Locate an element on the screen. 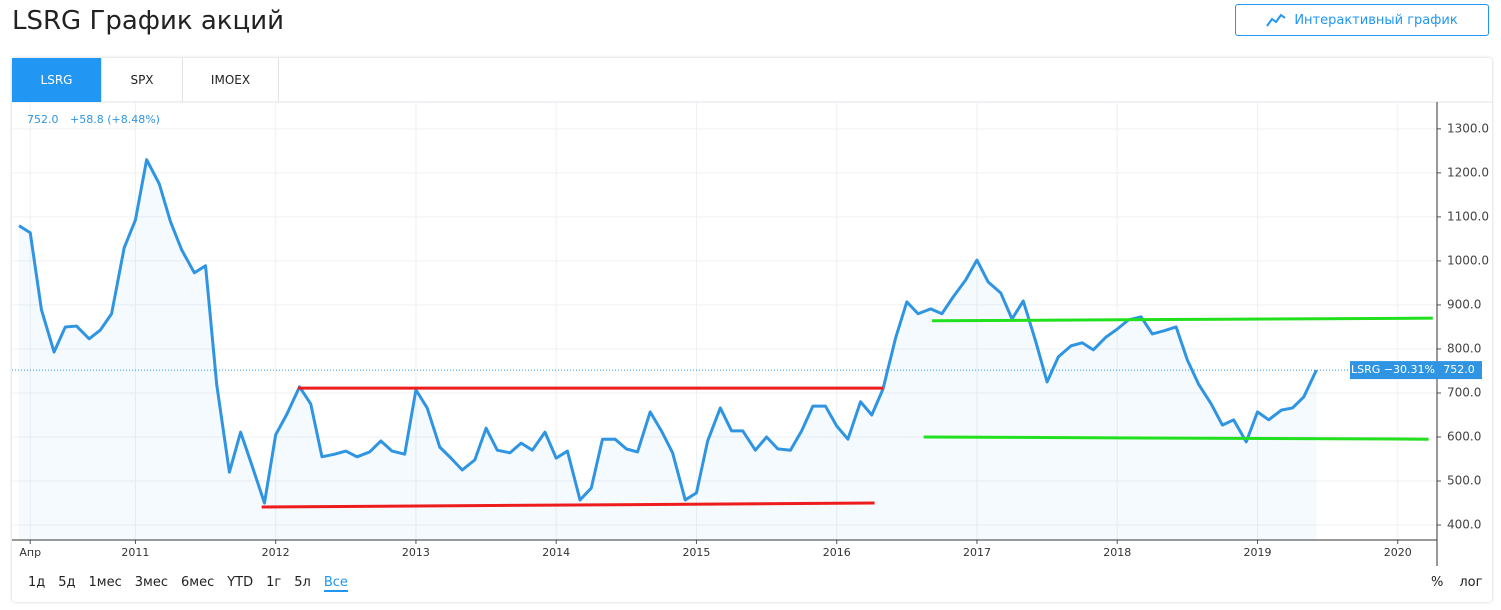  x-tick-label: 2015 is located at coordinates (696, 552).